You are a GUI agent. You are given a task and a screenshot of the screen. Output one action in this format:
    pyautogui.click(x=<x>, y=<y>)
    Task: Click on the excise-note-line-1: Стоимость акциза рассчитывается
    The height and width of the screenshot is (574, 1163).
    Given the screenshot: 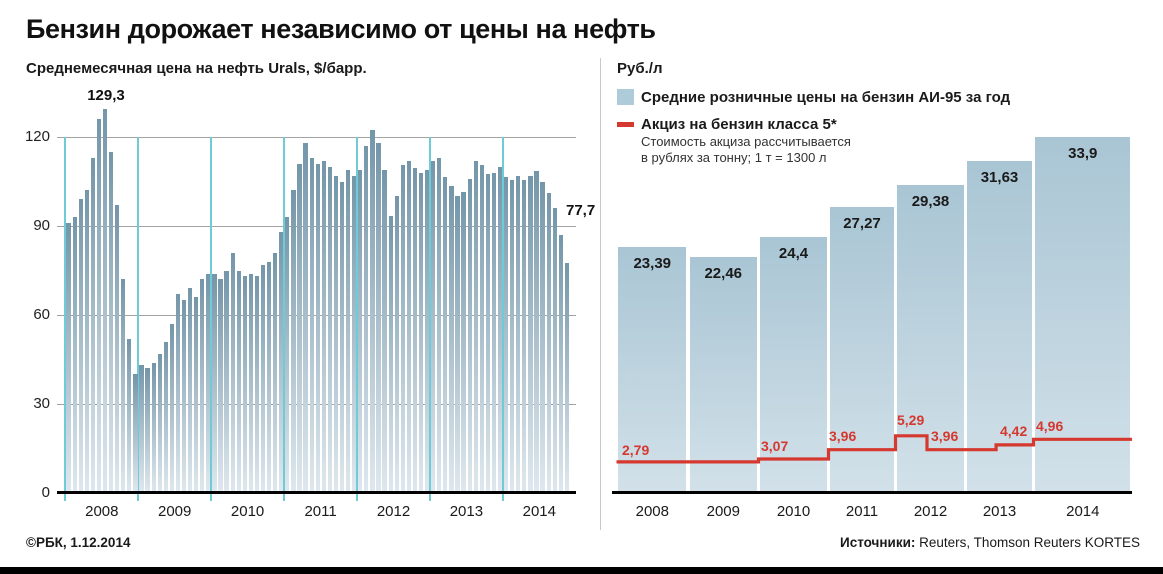 What is the action you would take?
    pyautogui.click(x=746, y=141)
    